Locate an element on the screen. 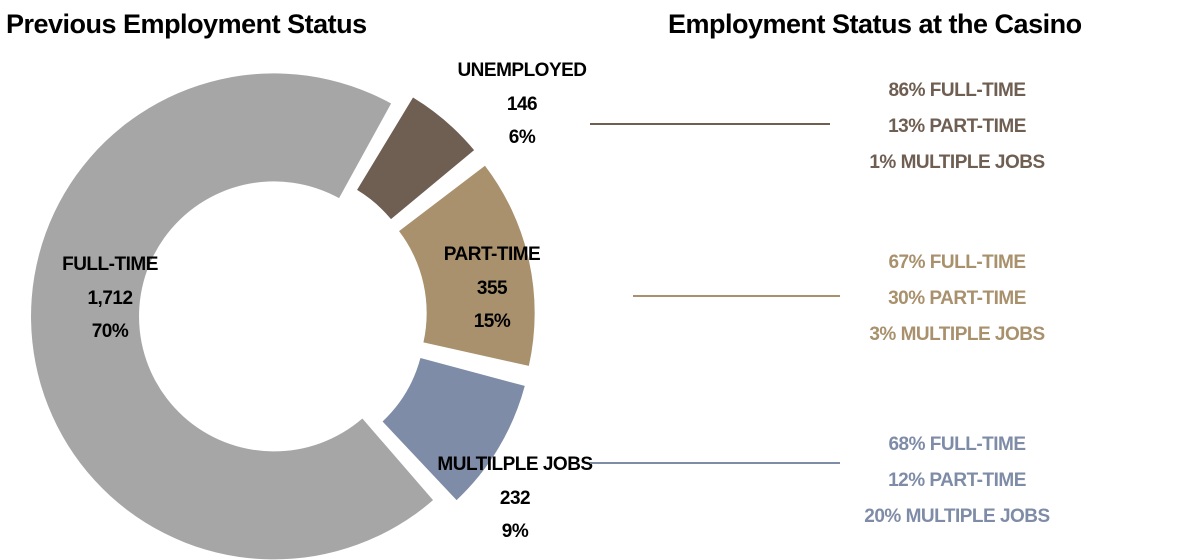 The width and height of the screenshot is (1191, 560). value-label: 1,712 is located at coordinates (109, 298).